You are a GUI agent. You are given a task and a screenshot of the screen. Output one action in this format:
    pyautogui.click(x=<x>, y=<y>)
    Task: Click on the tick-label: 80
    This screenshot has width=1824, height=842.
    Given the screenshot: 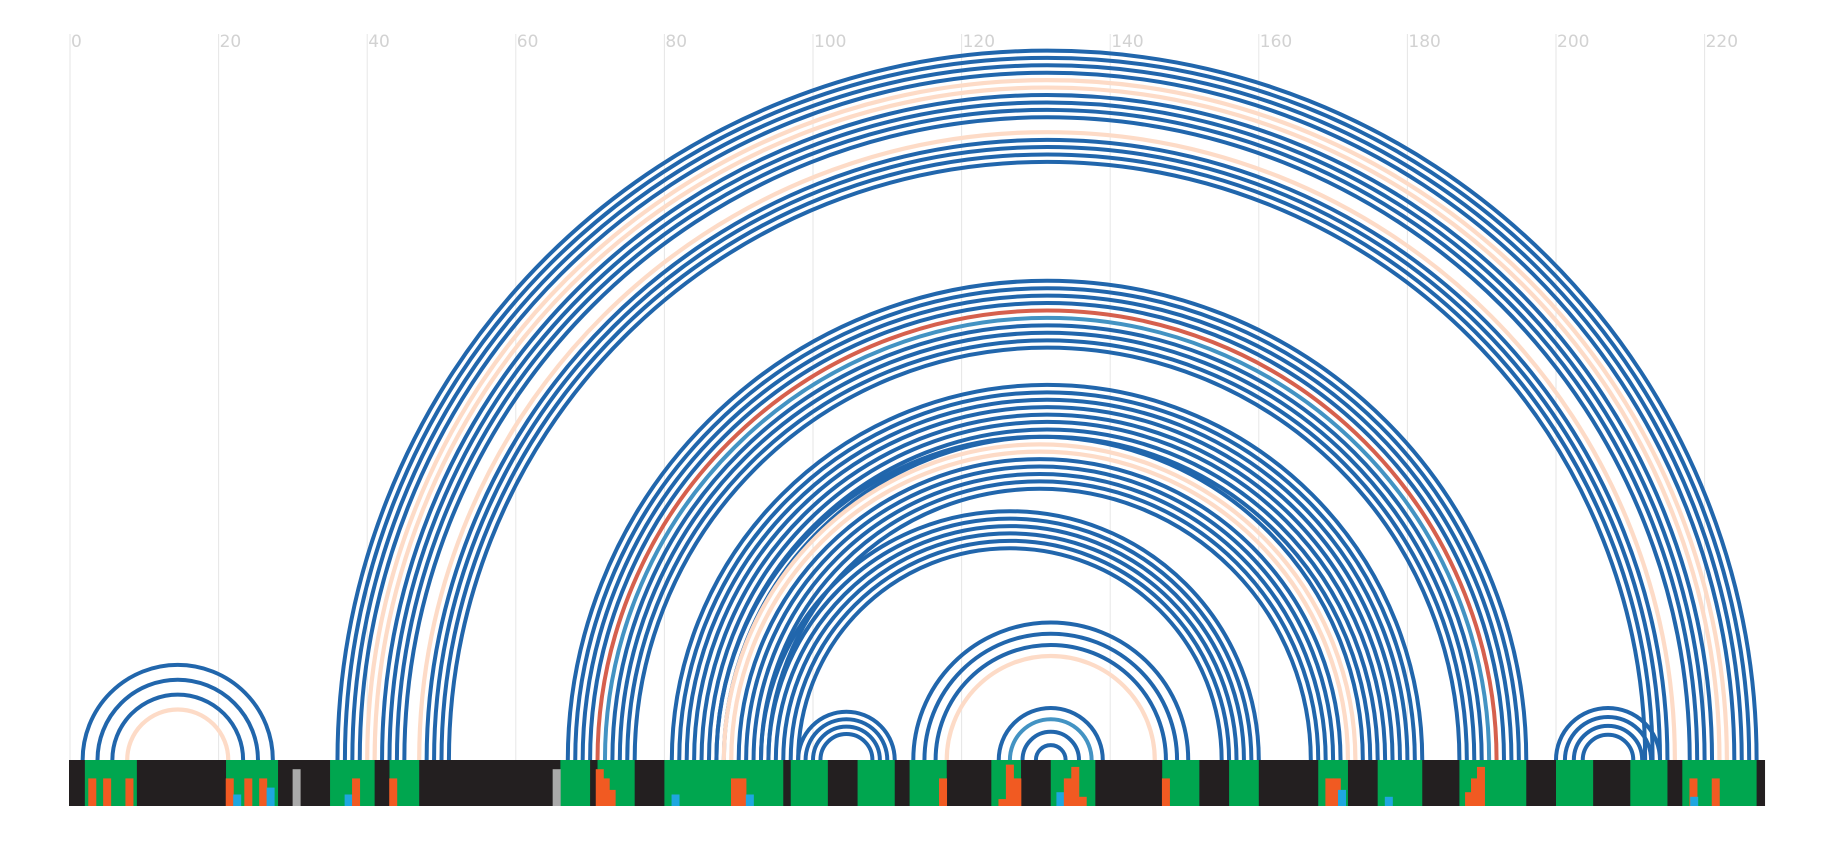 What is the action you would take?
    pyautogui.click(x=676, y=42)
    